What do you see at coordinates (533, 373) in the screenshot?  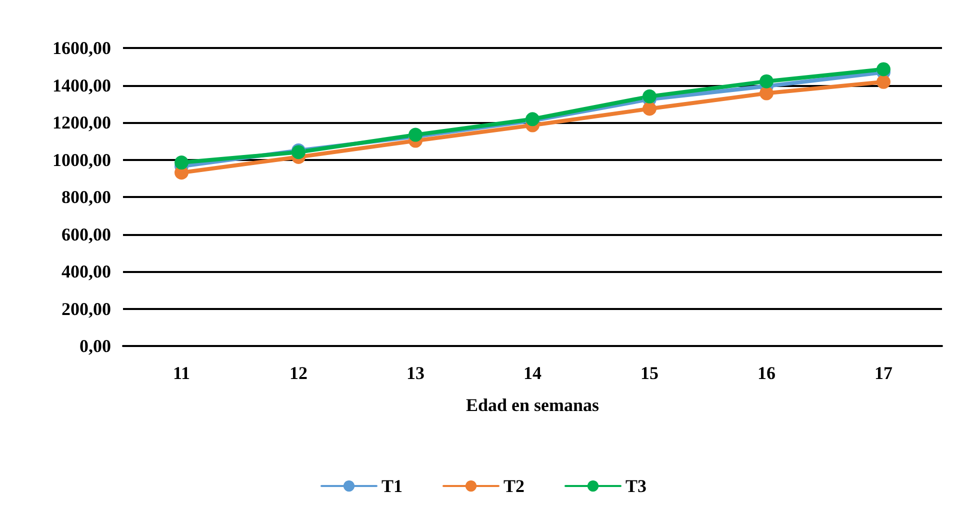 I see `x-tick-label: 14` at bounding box center [533, 373].